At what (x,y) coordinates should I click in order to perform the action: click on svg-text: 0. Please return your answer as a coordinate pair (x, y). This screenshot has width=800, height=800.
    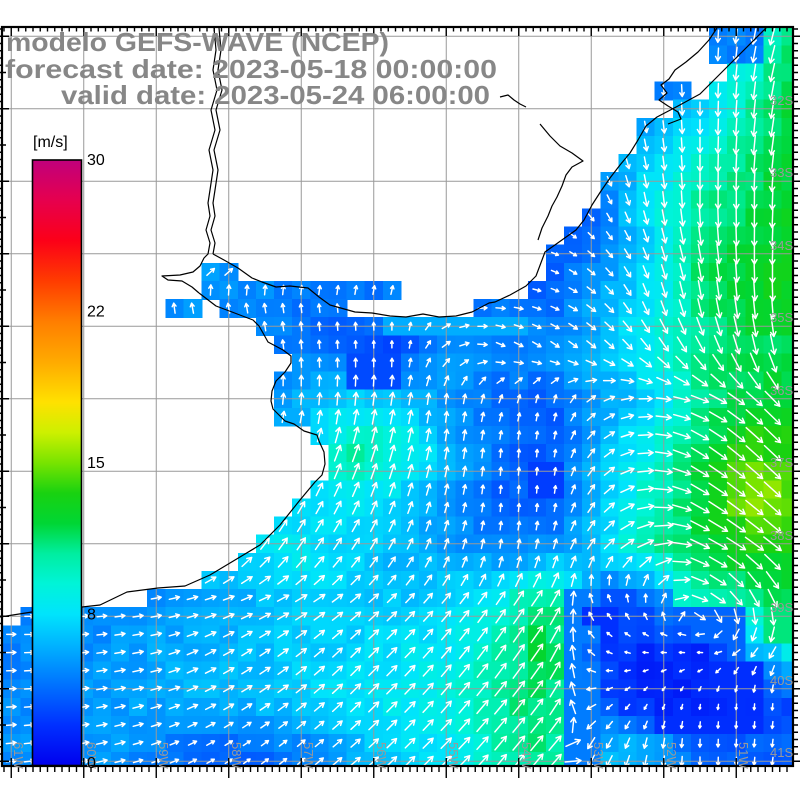
    Looking at the image, I should click on (91, 763).